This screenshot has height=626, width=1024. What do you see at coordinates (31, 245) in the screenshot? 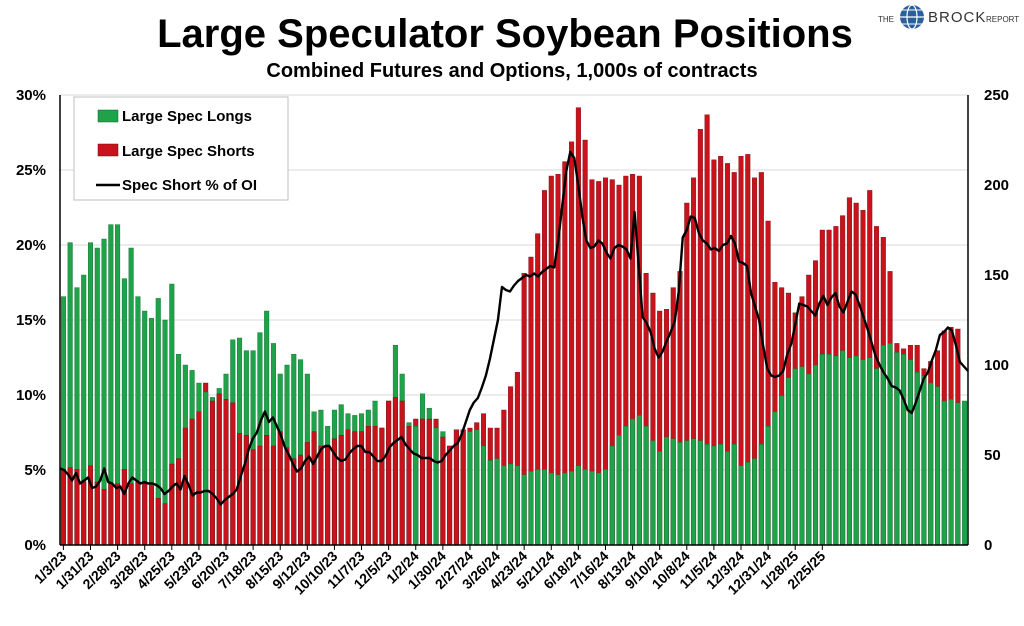
I see `left-axis-tick-label: 20%` at bounding box center [31, 245].